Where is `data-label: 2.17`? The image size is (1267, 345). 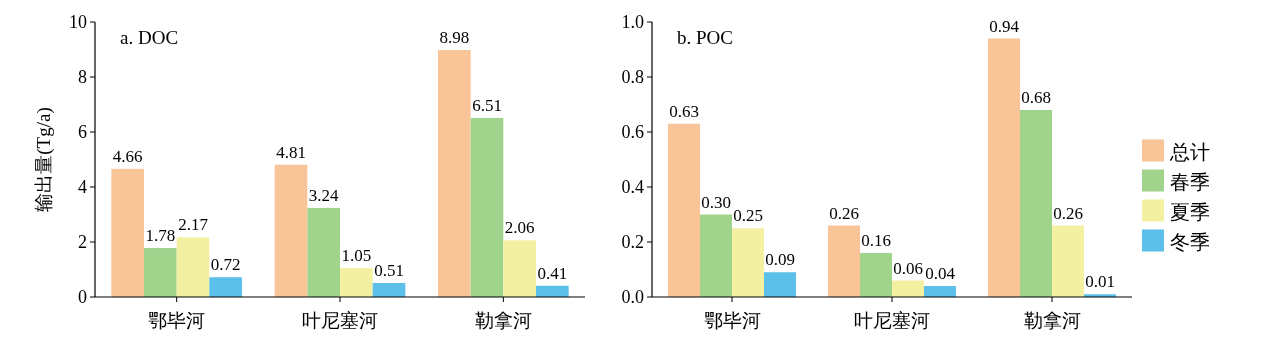
data-label: 2.17 is located at coordinates (193, 225).